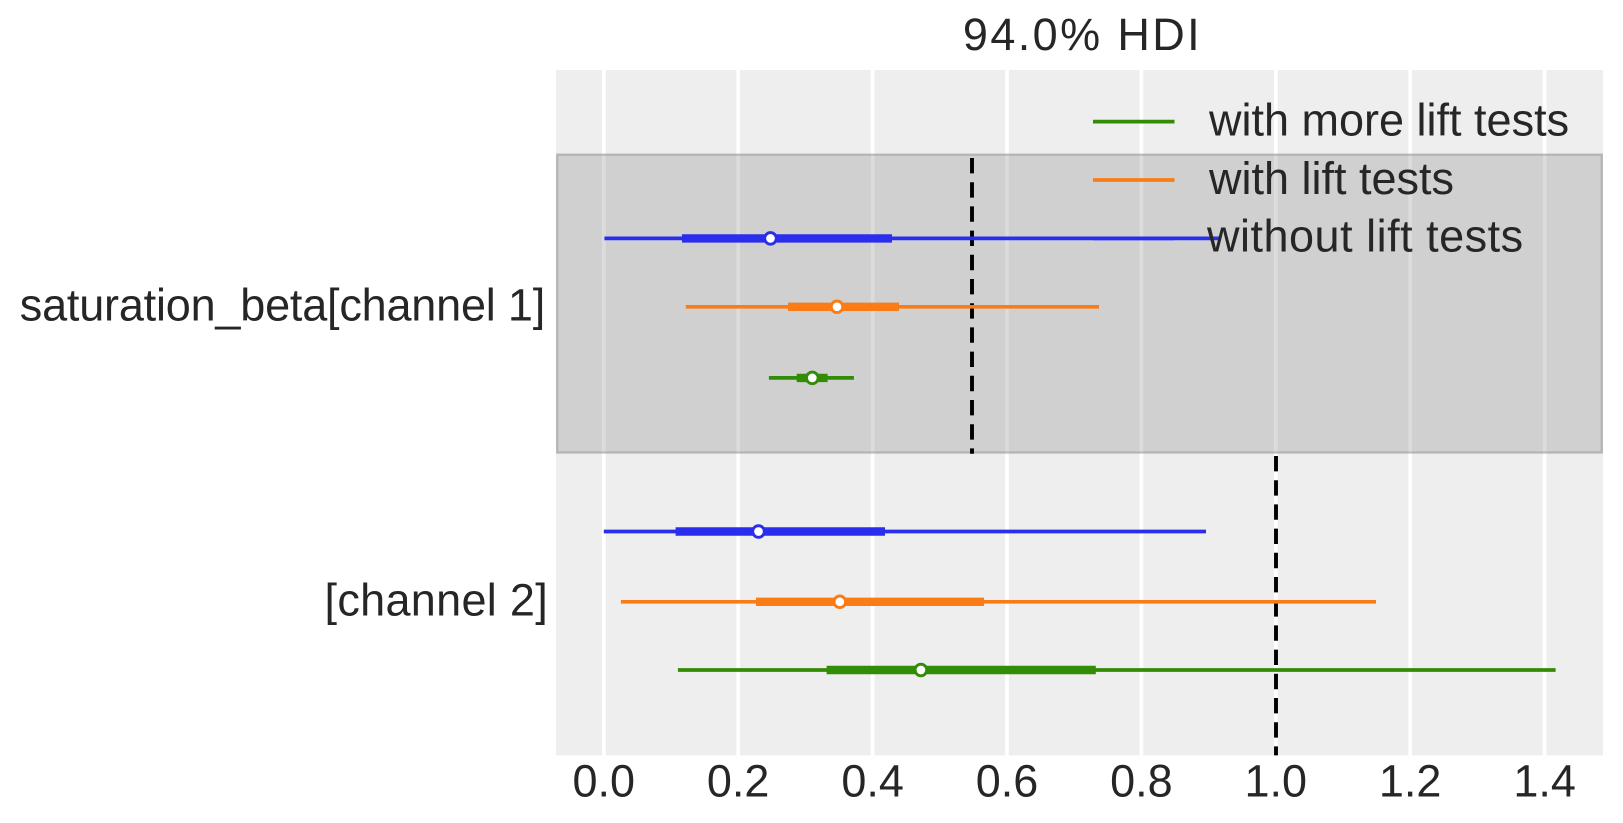 The image size is (1623, 823). Describe the element at coordinates (1365, 236) in the screenshot. I see `svg-text: without lift tests` at that location.